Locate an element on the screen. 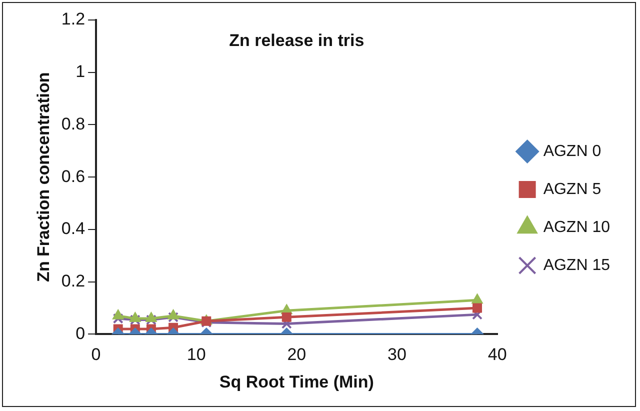 Image resolution: width=640 pixels, height=411 pixels. x-tick-label: 30 is located at coordinates (397, 354).